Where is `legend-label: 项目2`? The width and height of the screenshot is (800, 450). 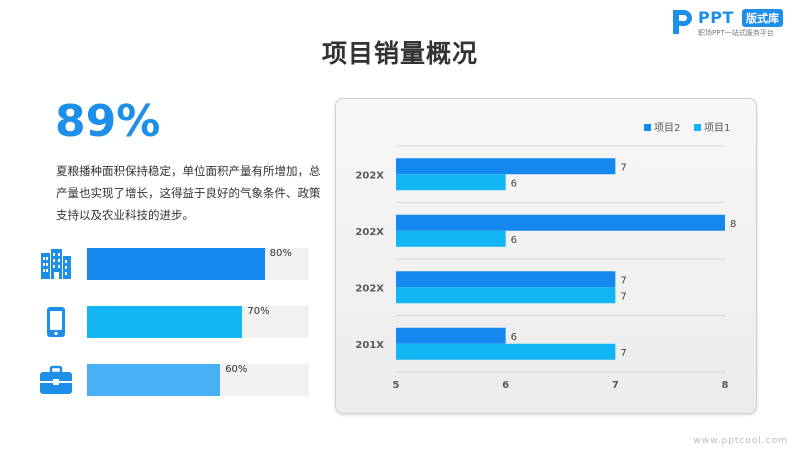
legend-label: 项目2 is located at coordinates (667, 128).